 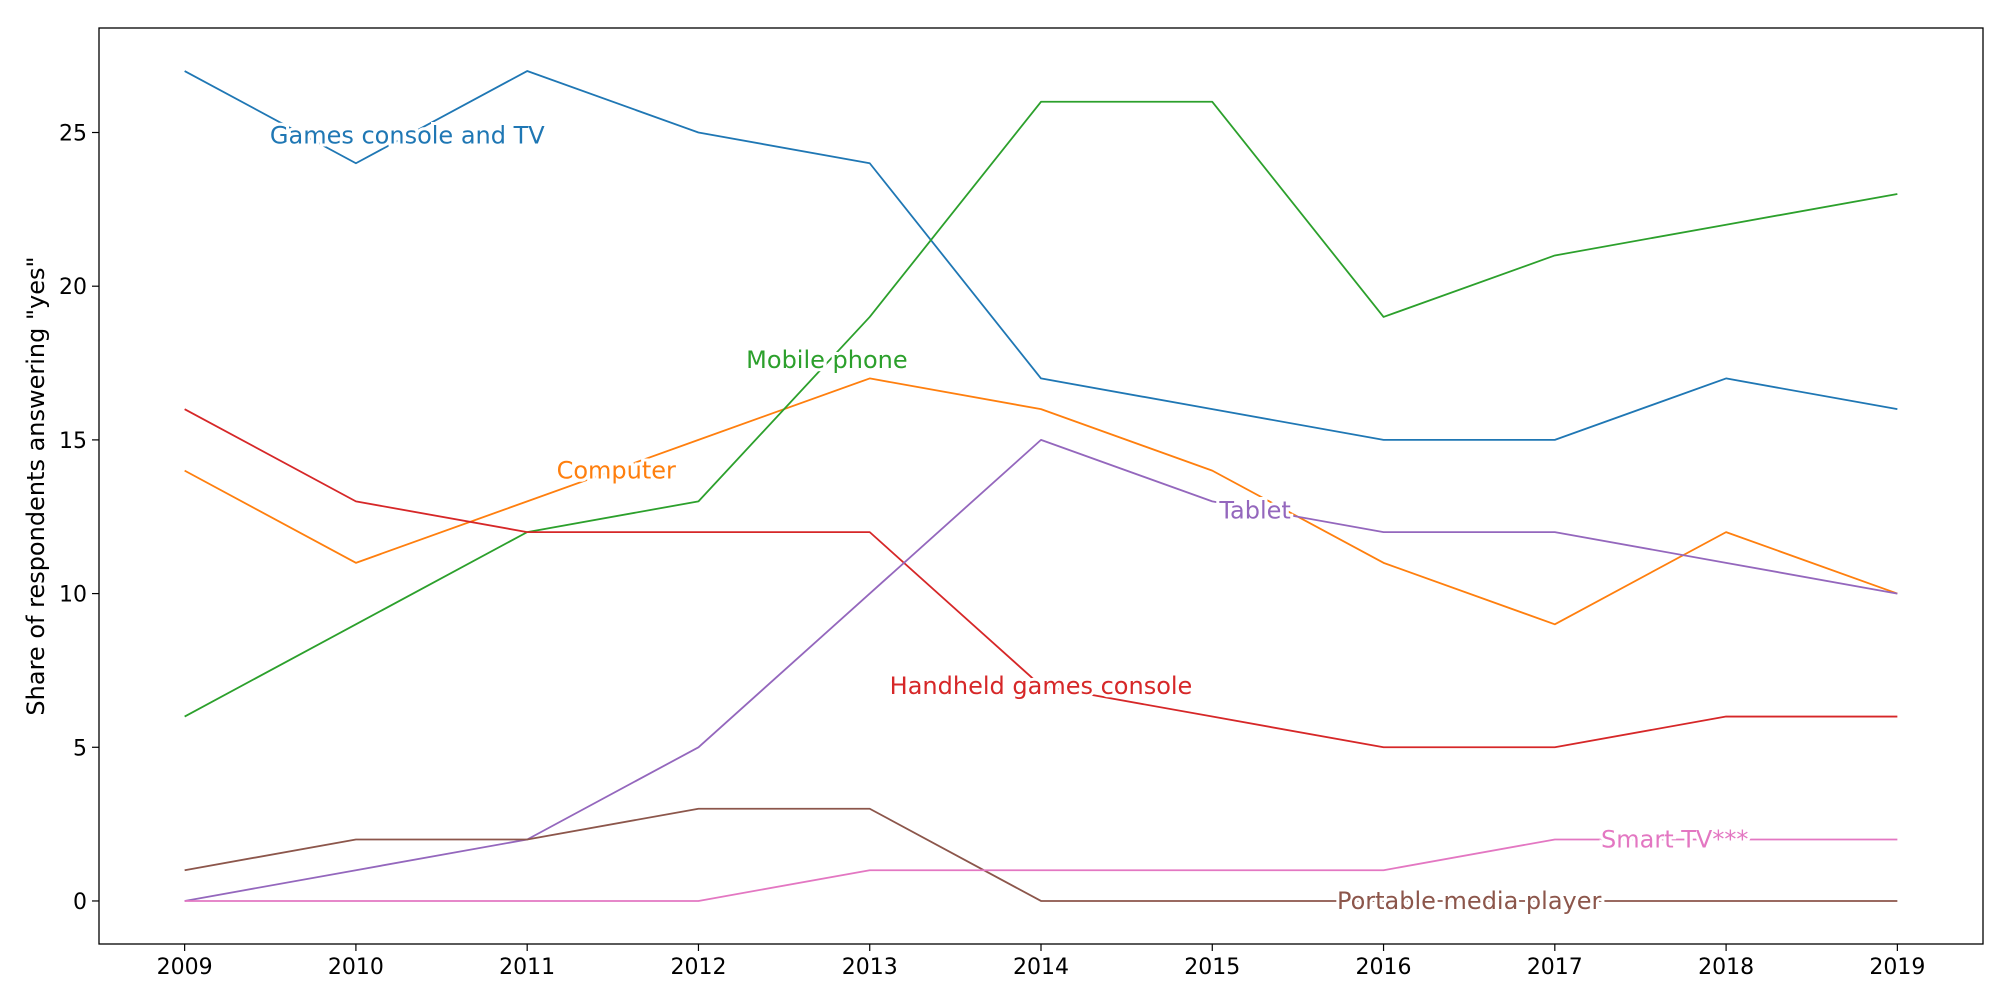 I want to click on series-label-smart-tv: Smart TV***, so click(x=1674, y=839).